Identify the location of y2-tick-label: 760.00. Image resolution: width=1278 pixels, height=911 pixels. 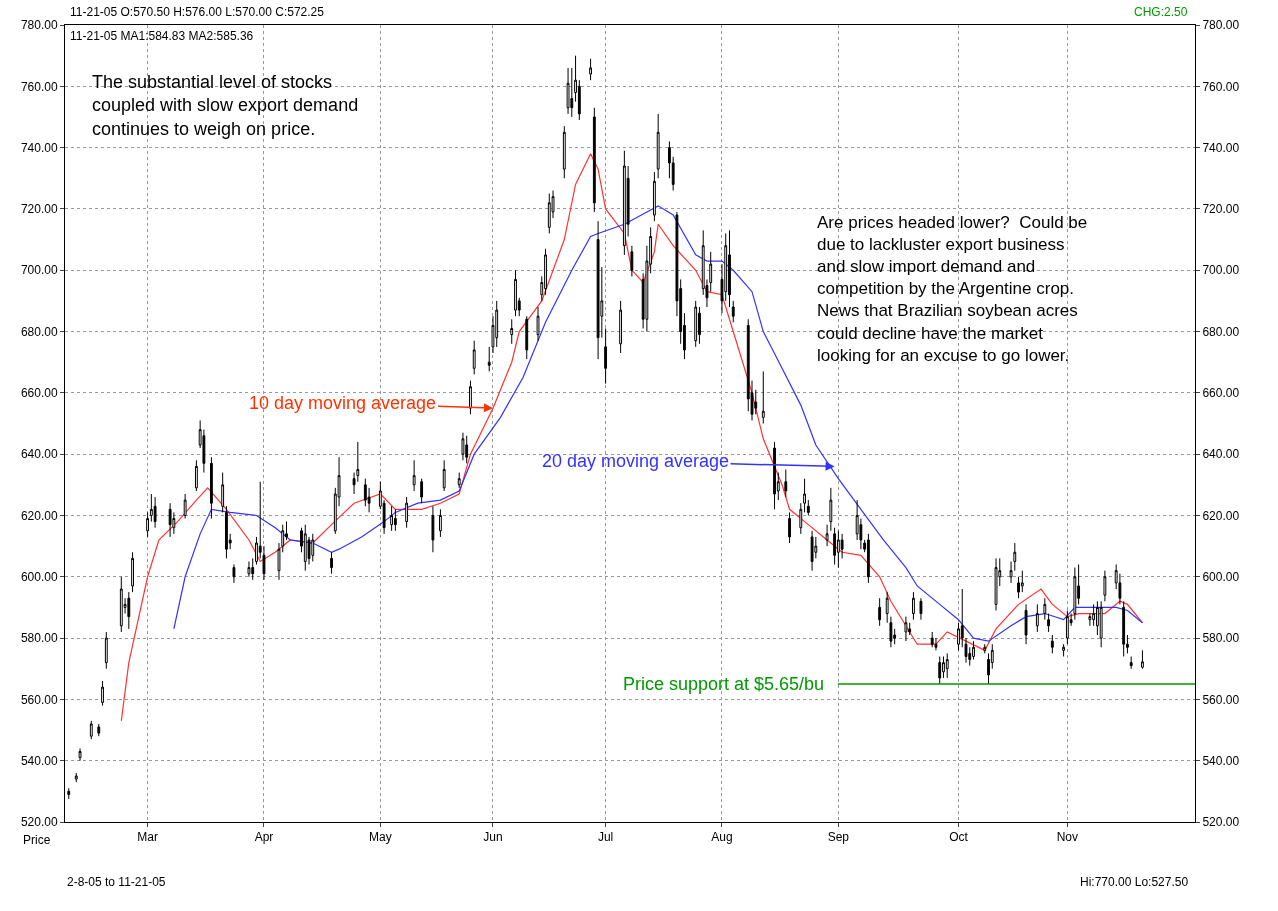
(1221, 86).